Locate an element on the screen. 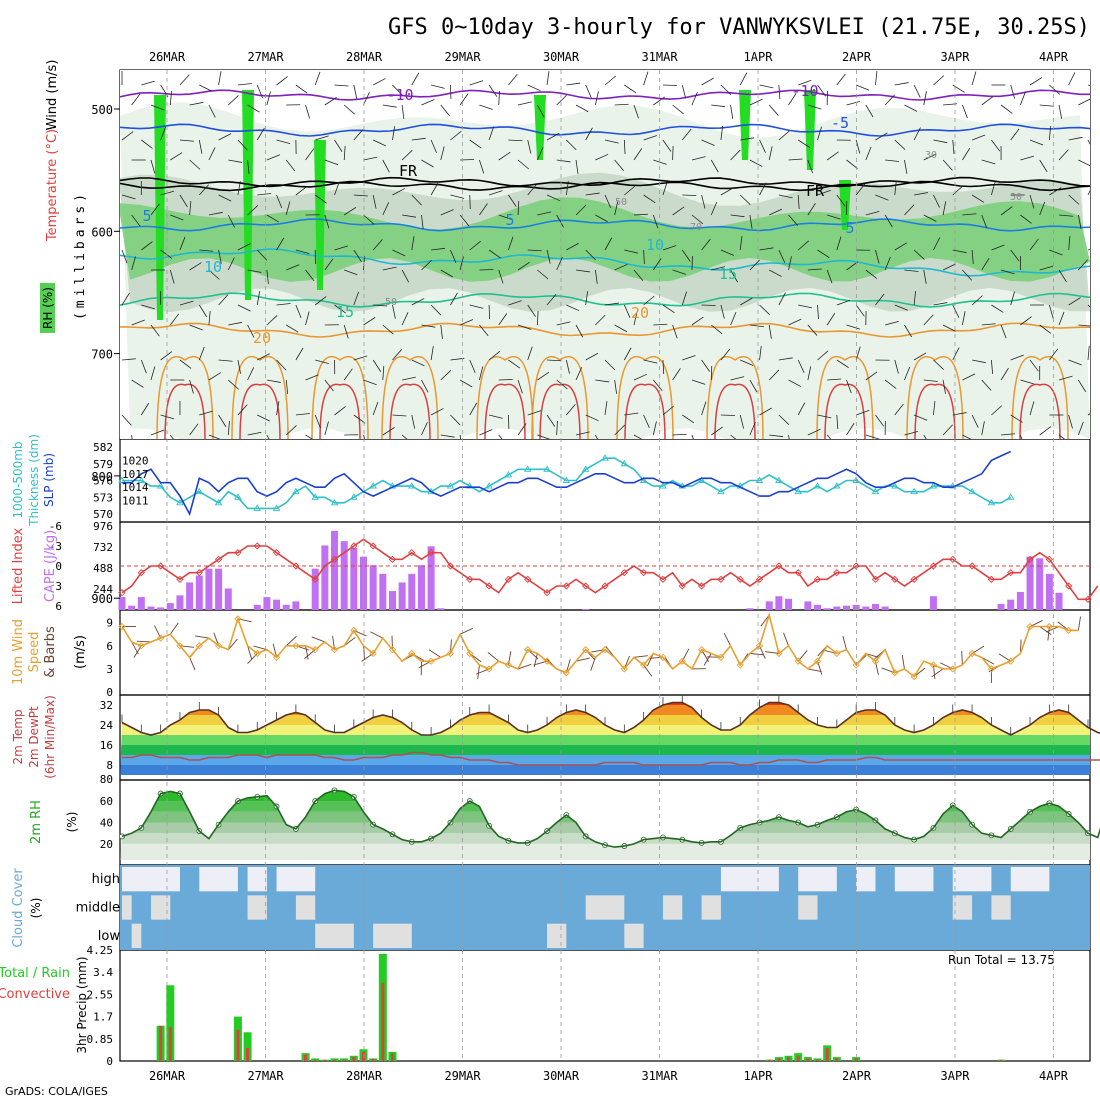 Image resolution: width=1100 pixels, height=1100 pixels. precip-tick-label: 0.85 is located at coordinates (100, 1039).